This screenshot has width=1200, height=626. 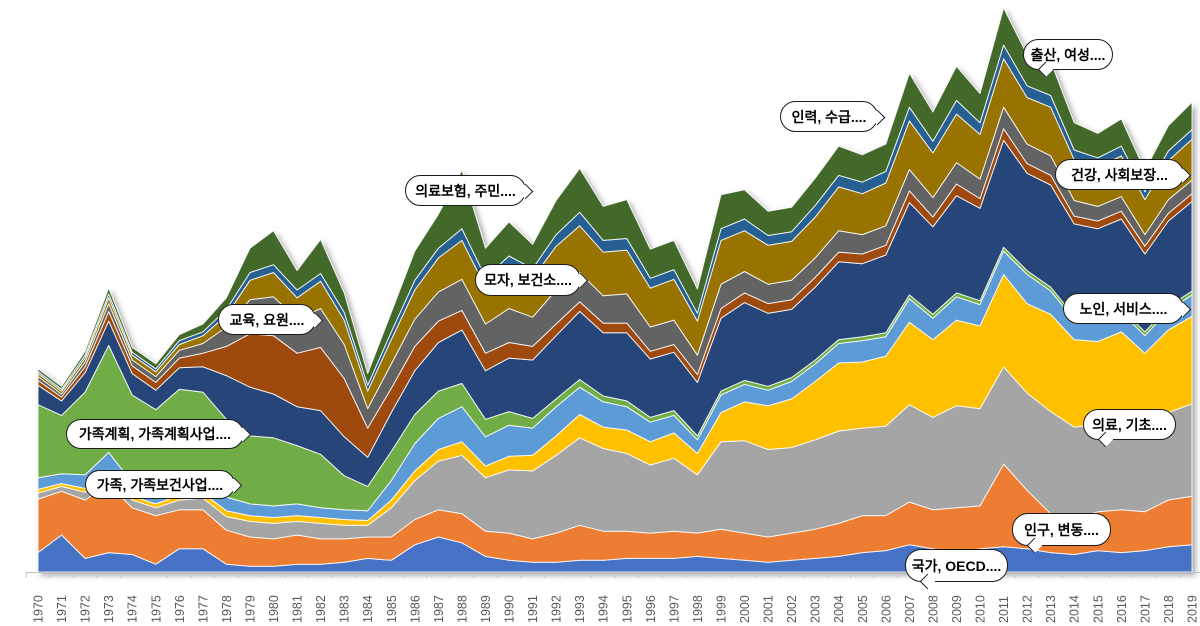 What do you see at coordinates (698, 609) in the screenshot?
I see `x-axis-label-1998: 1998` at bounding box center [698, 609].